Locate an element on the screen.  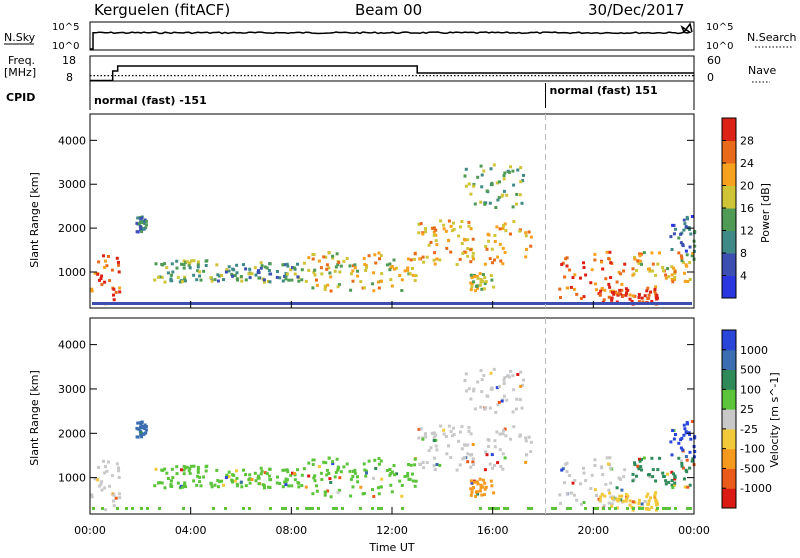
velocity-colorbar-label: 25 is located at coordinates (747, 409).